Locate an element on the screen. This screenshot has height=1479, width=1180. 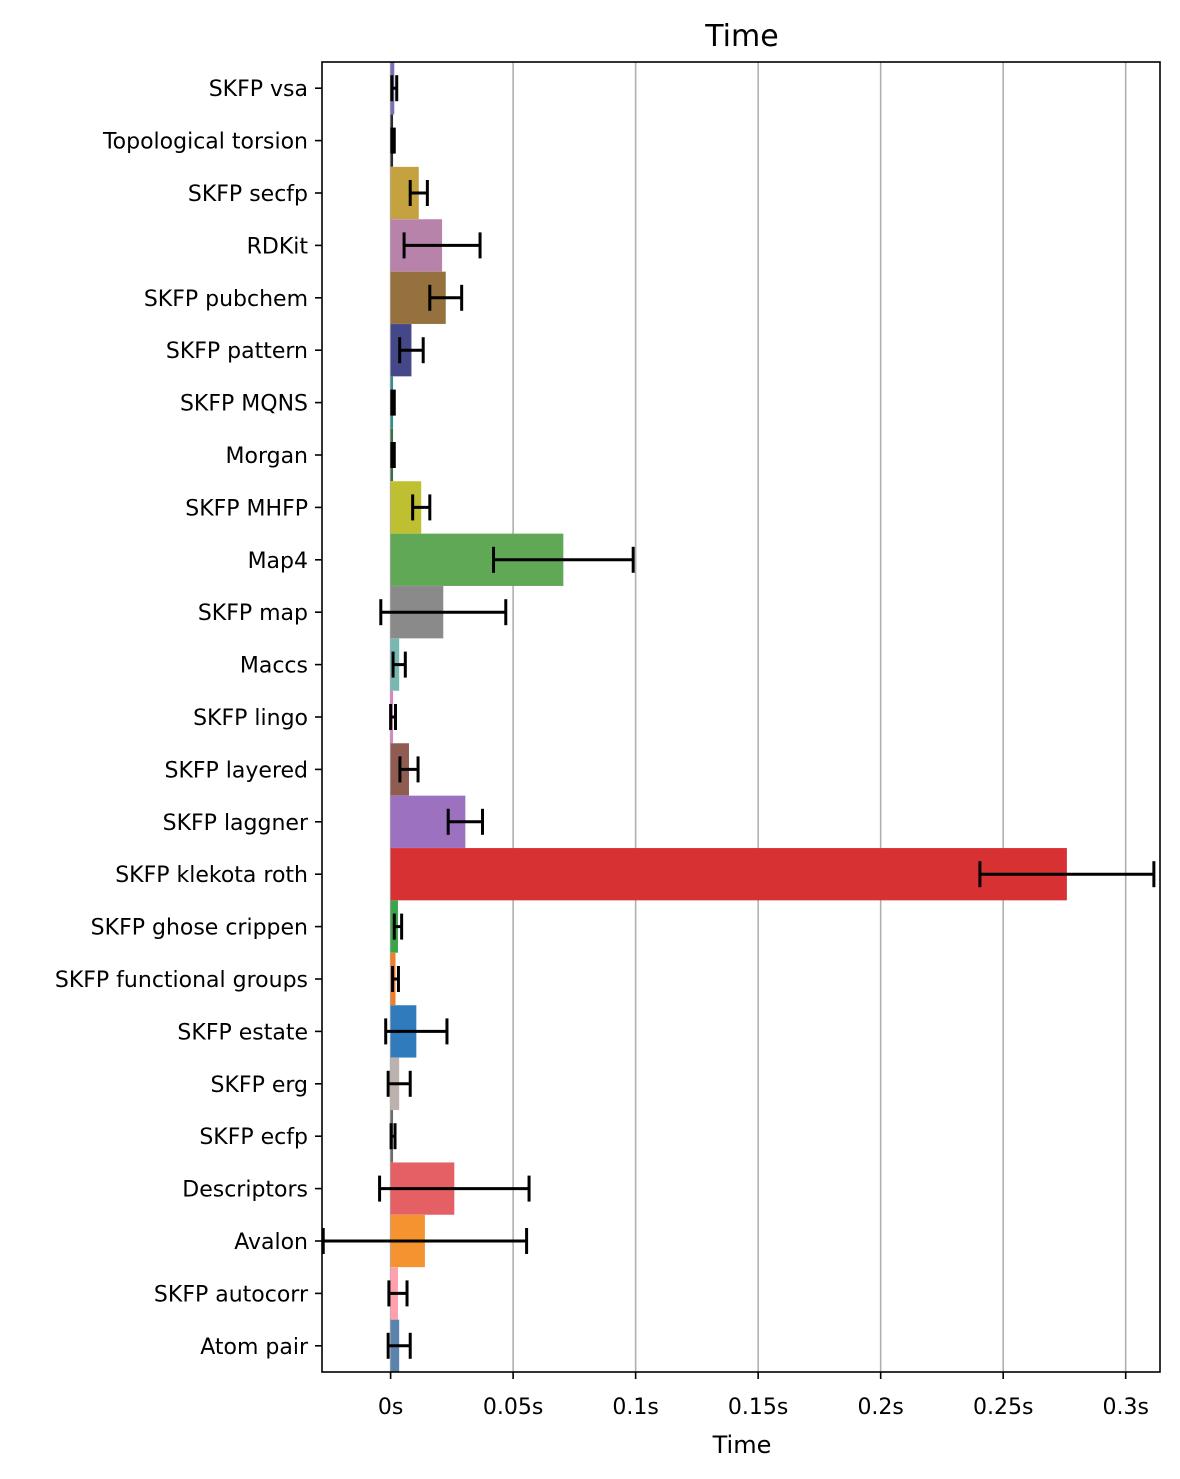
y-tick-label: SKFP pattern is located at coordinates (237, 351).